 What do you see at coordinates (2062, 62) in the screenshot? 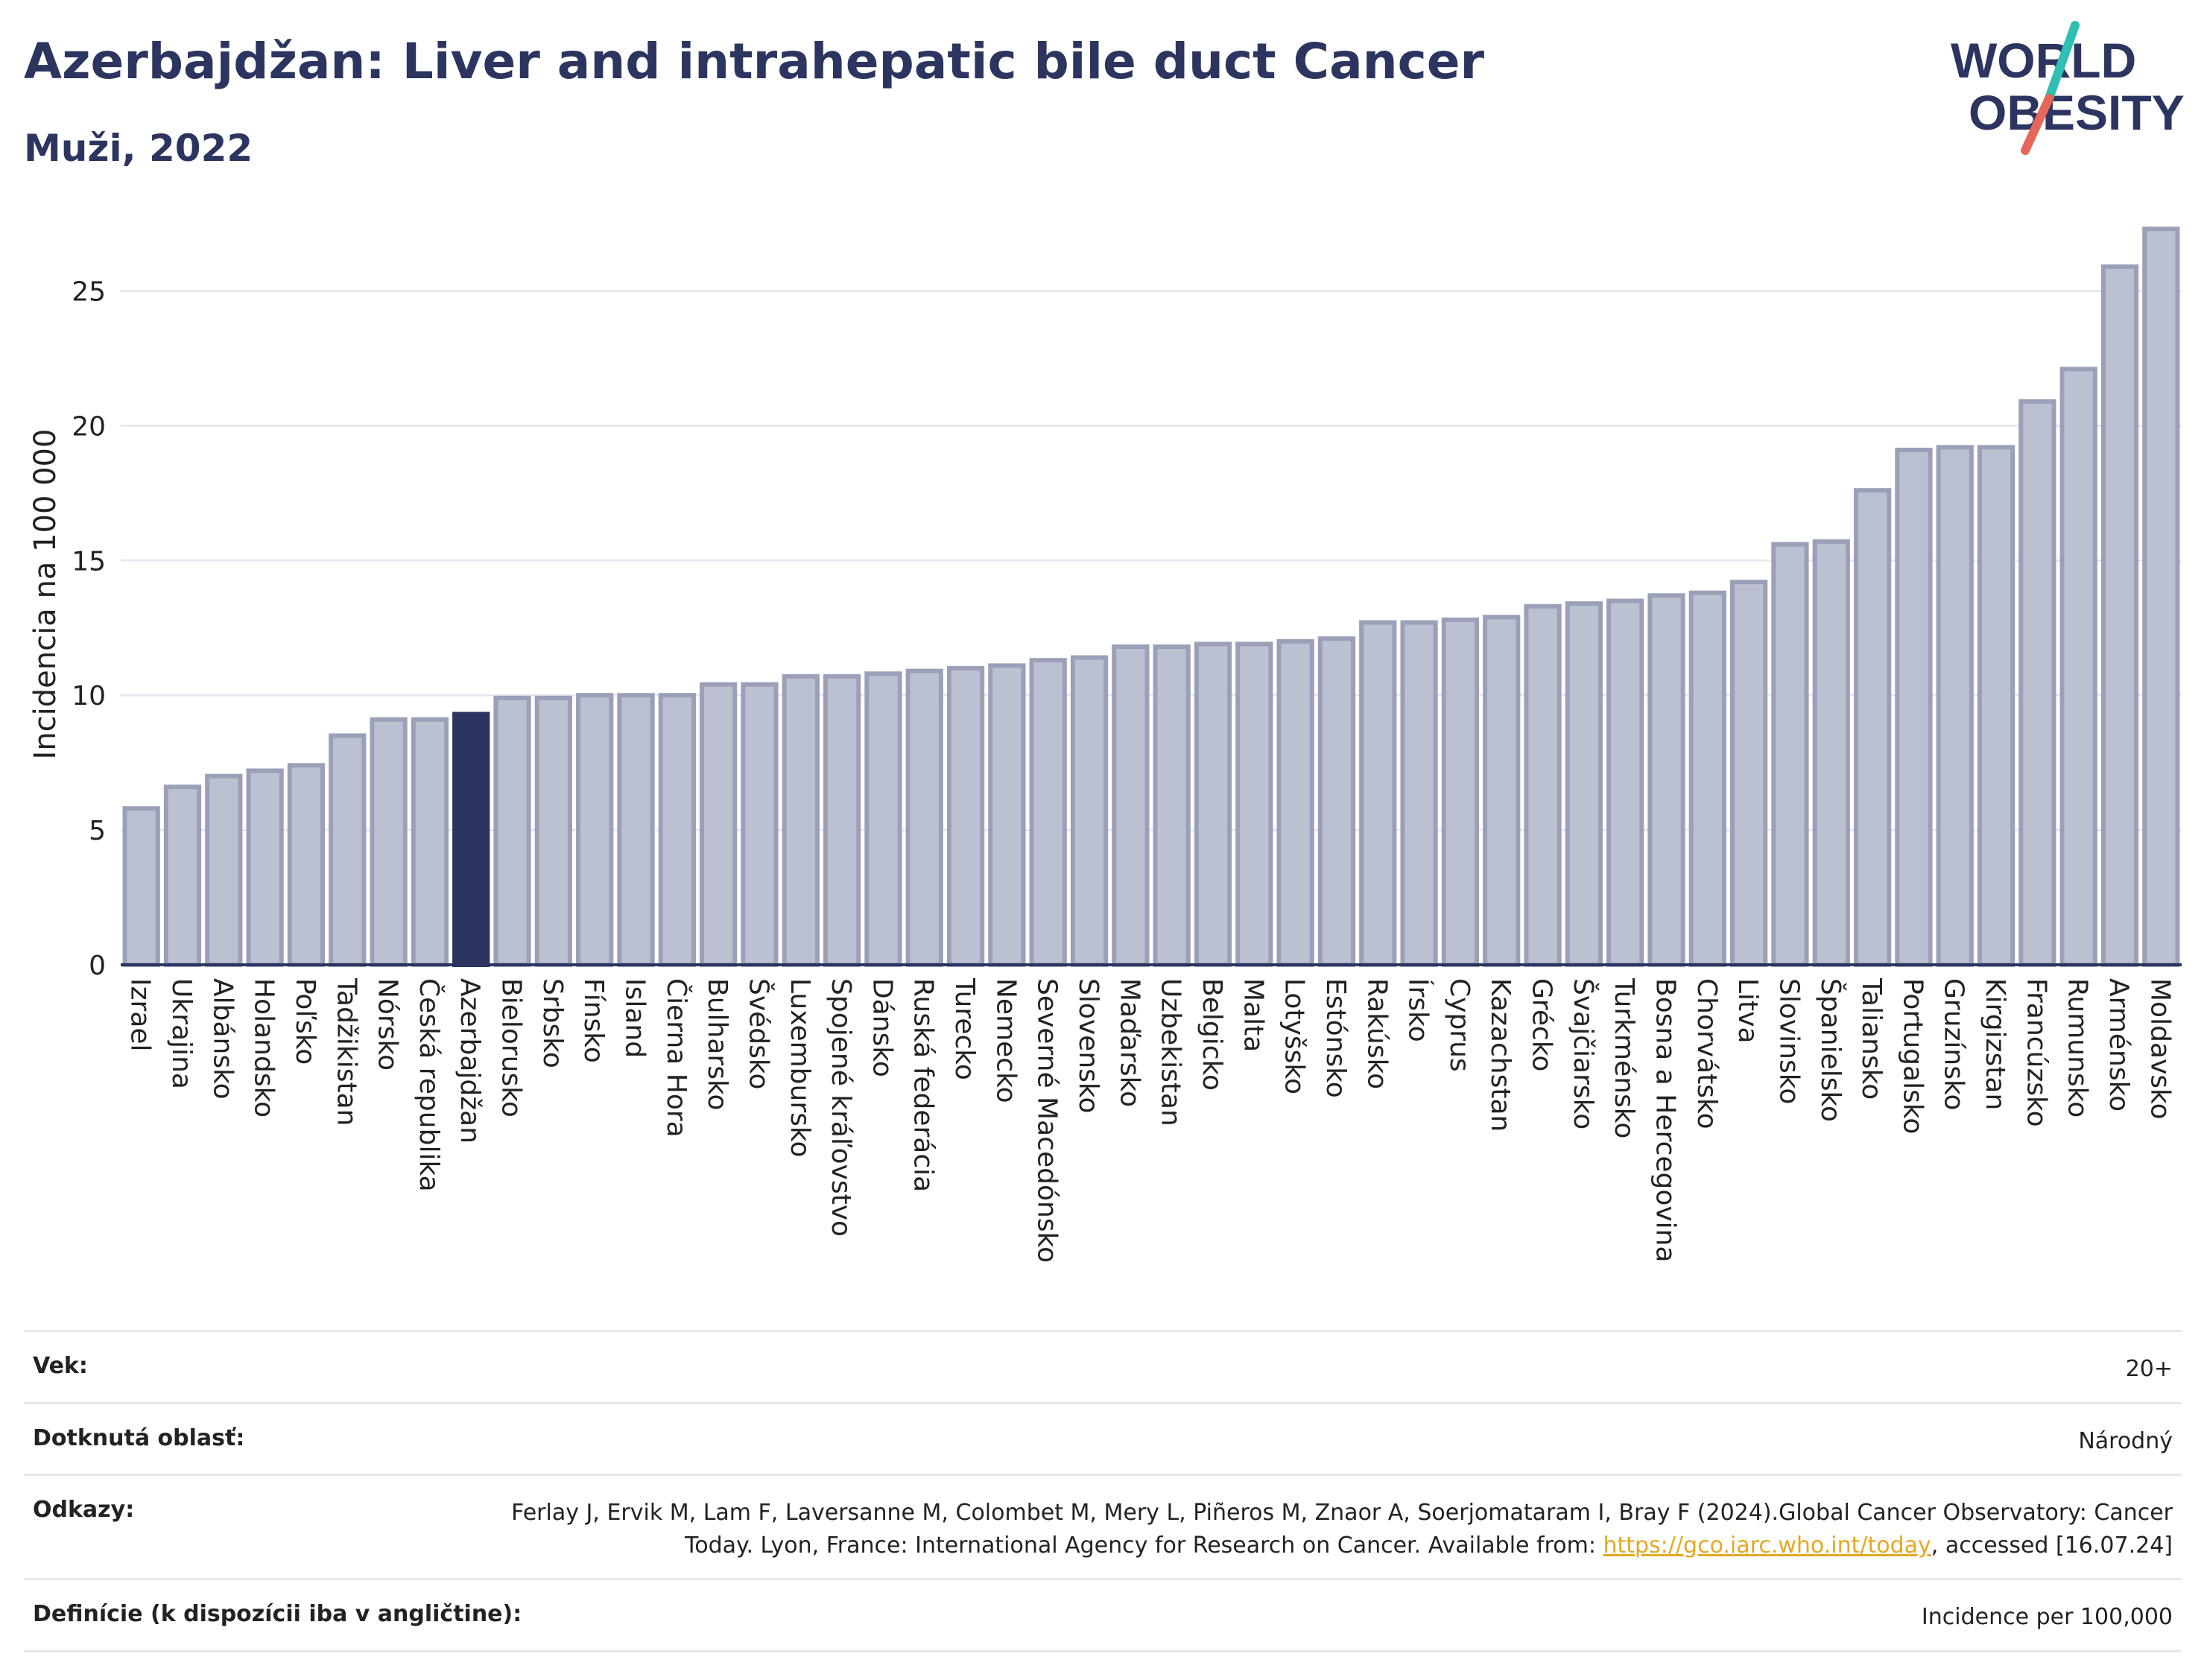
I see `logo-slash-teal` at bounding box center [2062, 62].